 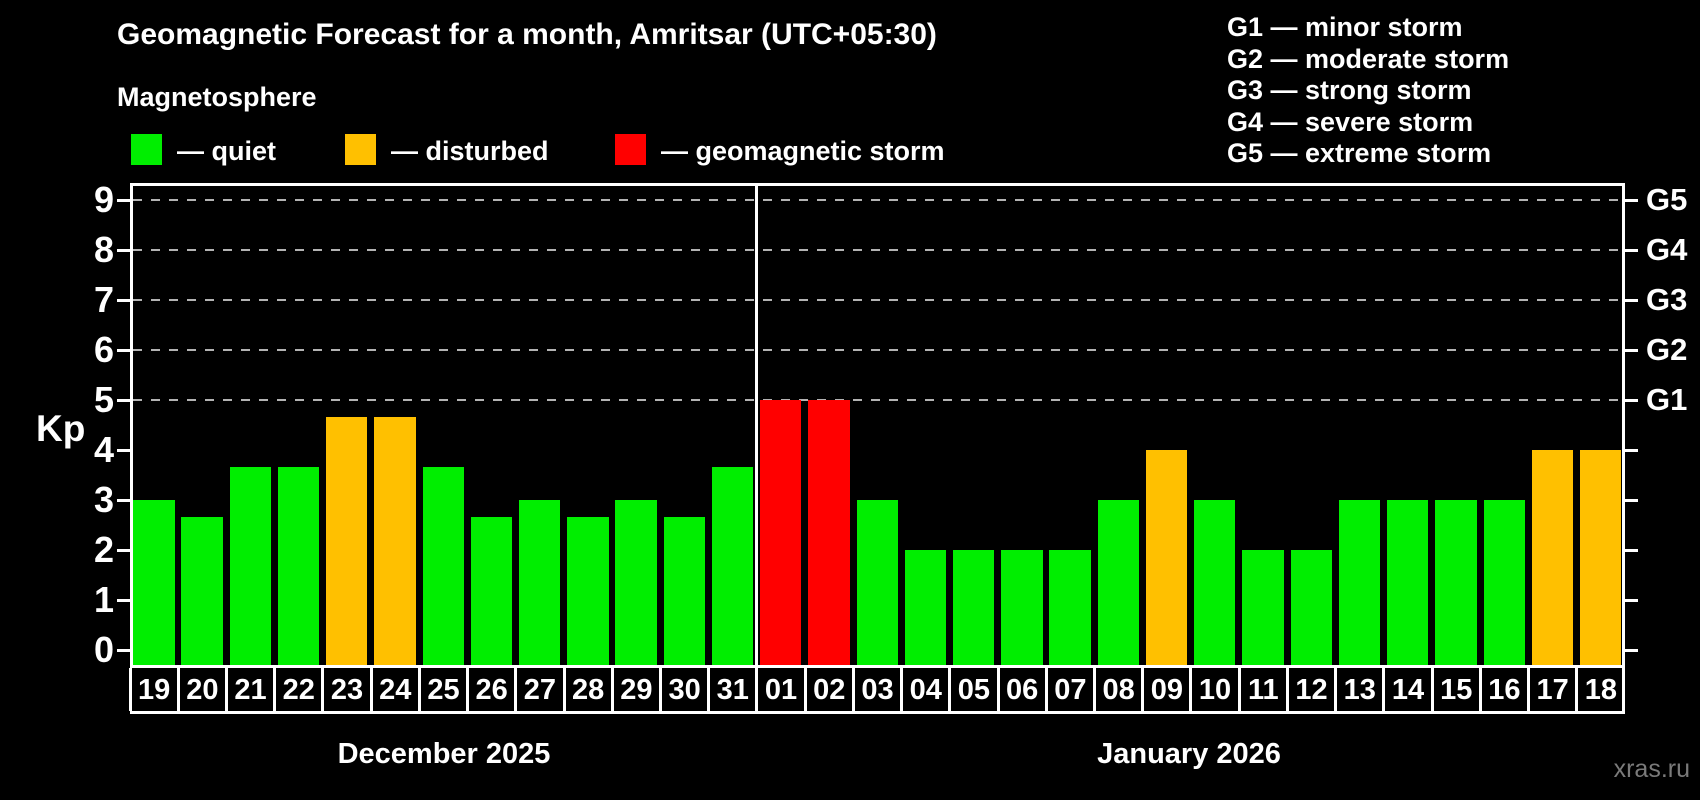 I want to click on day-label-01: 01, so click(x=781, y=690).